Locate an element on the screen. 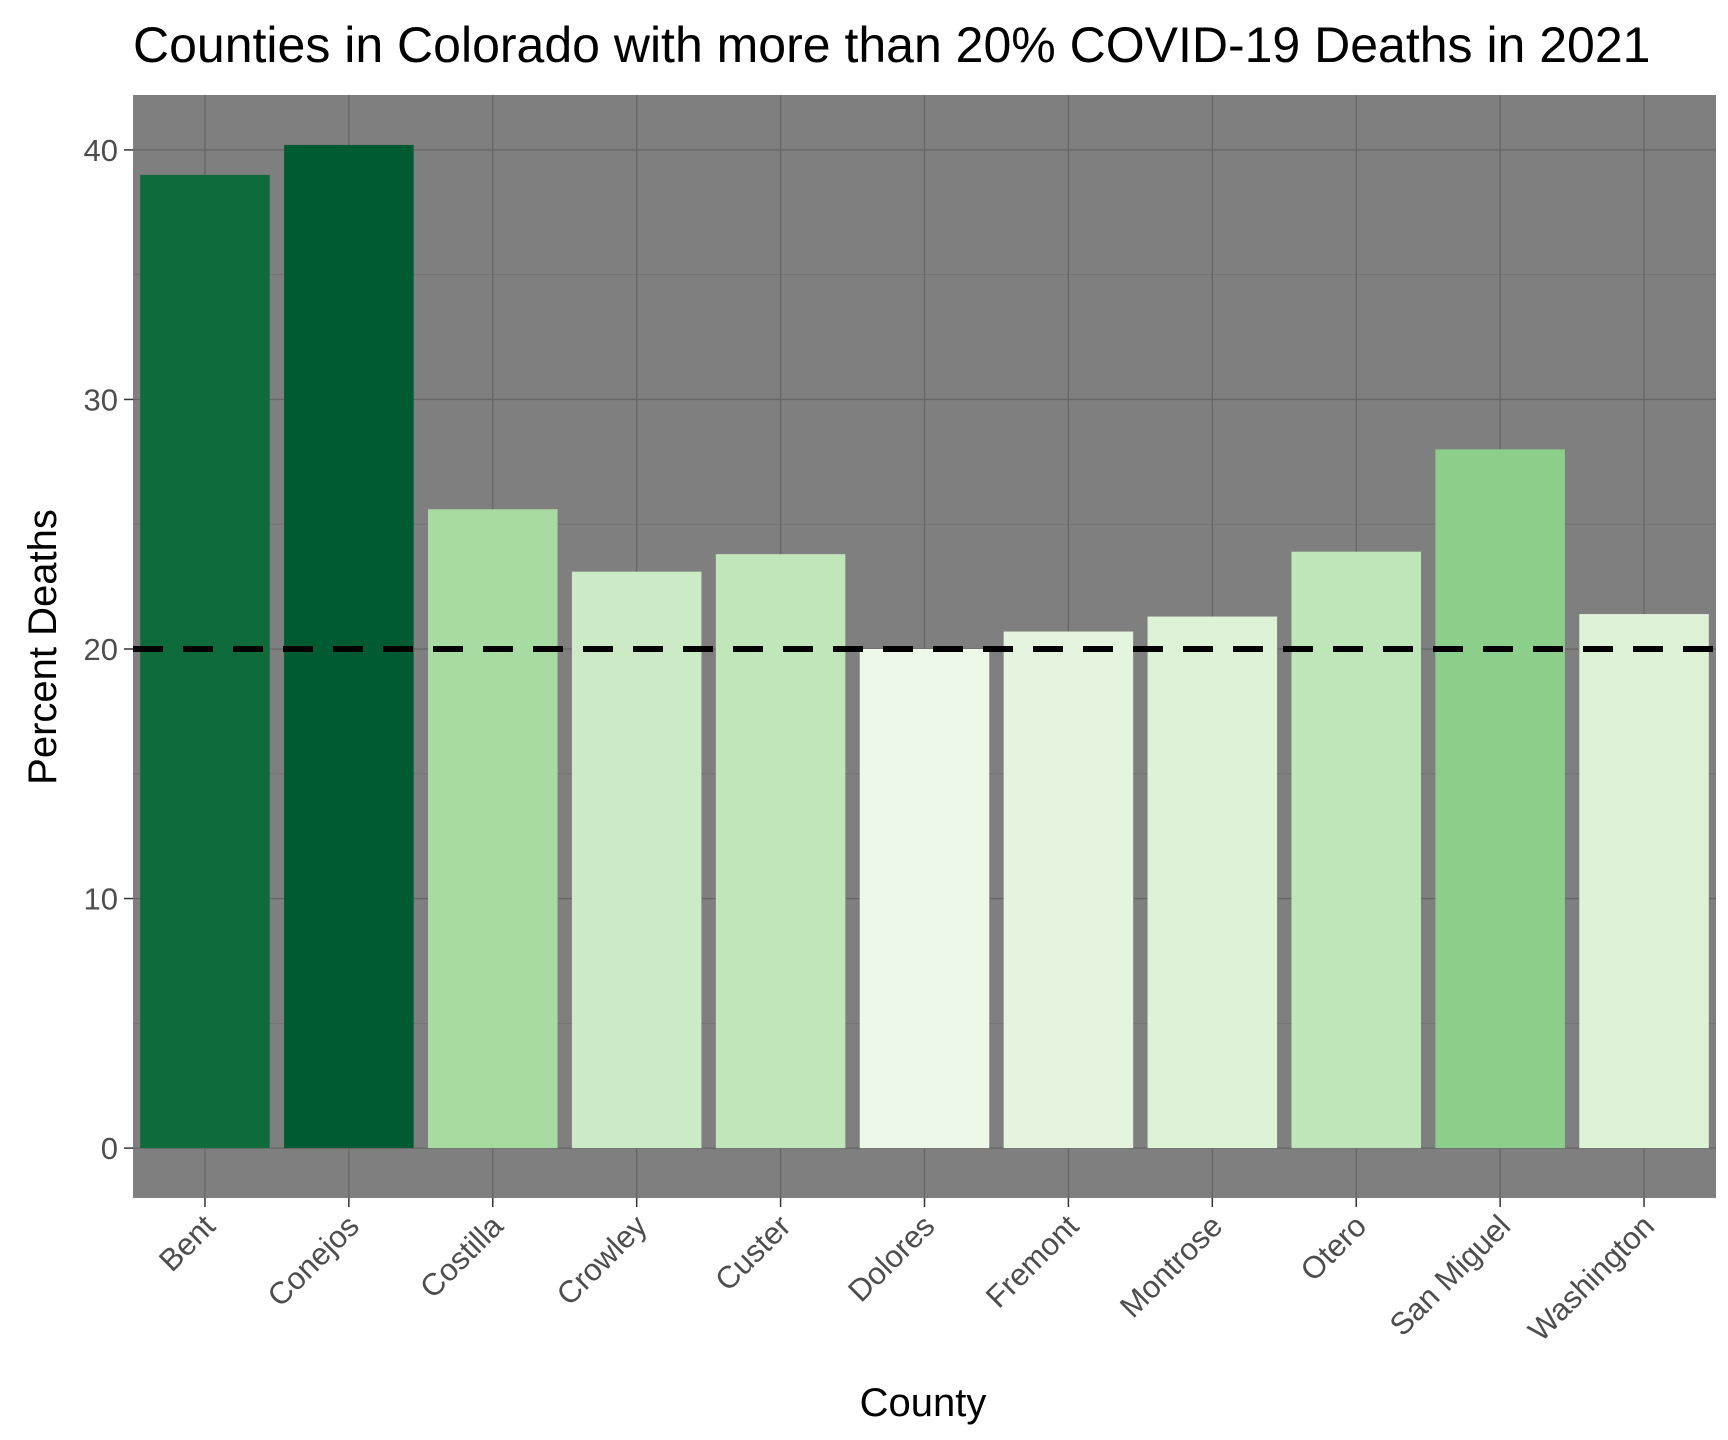  x-tick-label: Washington is located at coordinates (1591, 1278).